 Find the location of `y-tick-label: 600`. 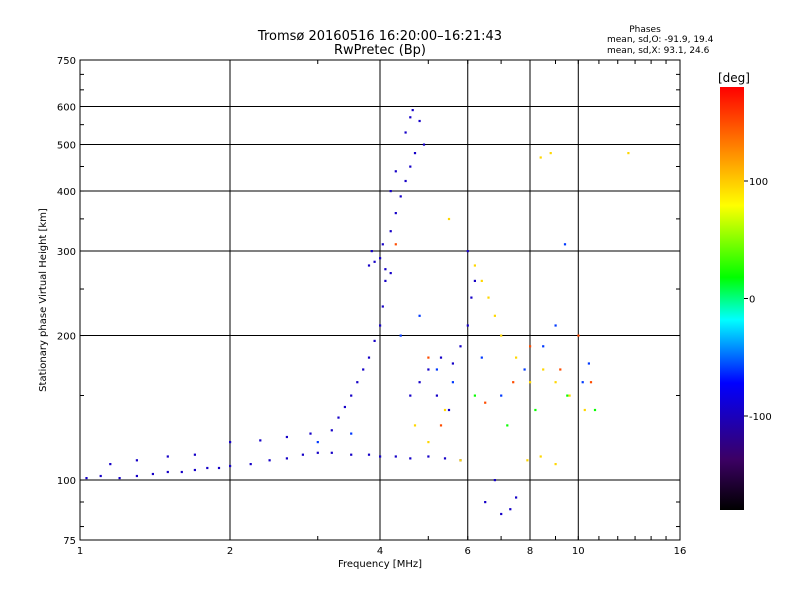

y-tick-label: 600 is located at coordinates (66, 108).